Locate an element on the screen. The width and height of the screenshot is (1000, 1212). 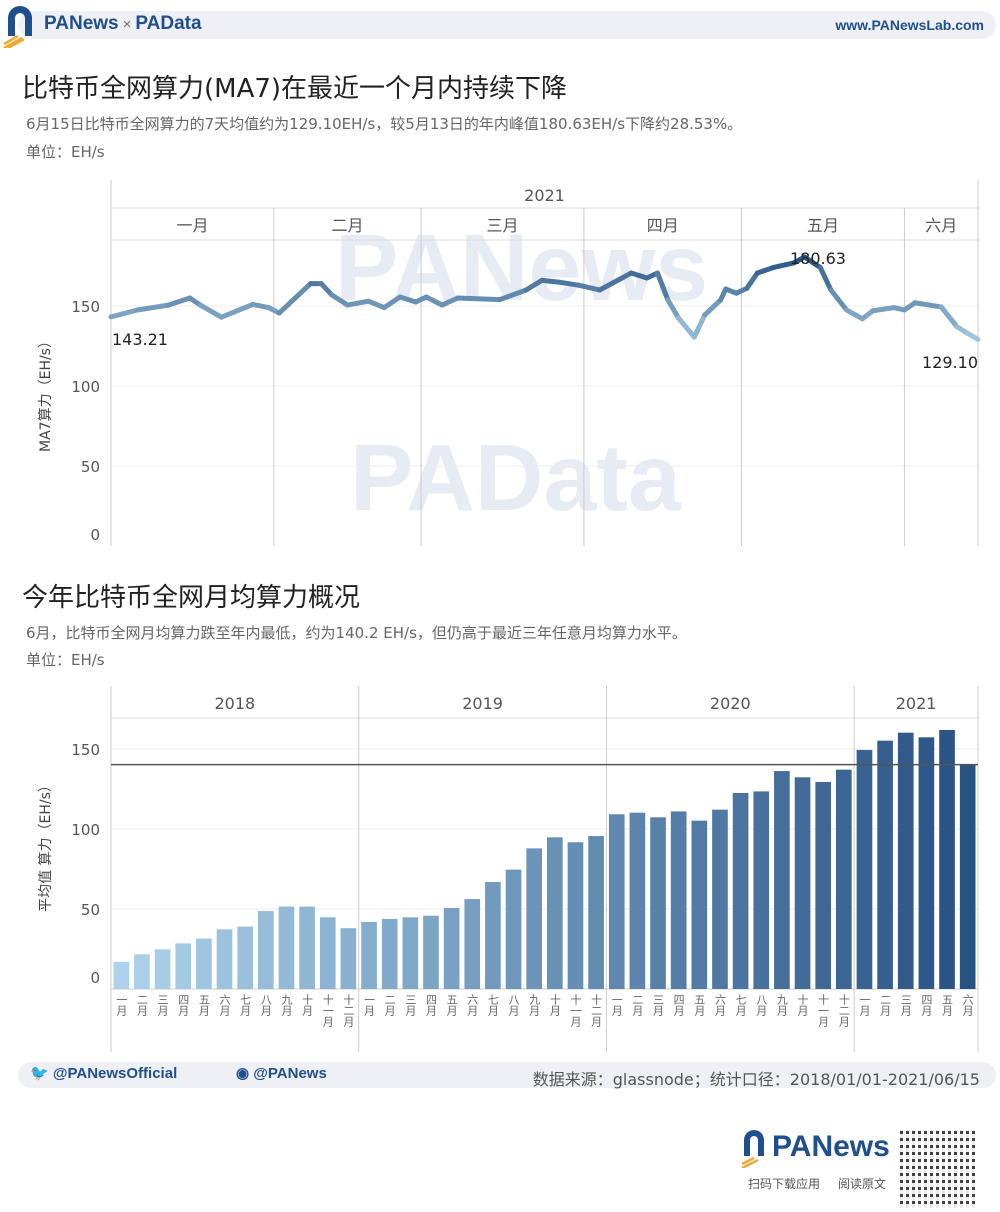
weibo-icon: ◉ is located at coordinates (243, 1073).